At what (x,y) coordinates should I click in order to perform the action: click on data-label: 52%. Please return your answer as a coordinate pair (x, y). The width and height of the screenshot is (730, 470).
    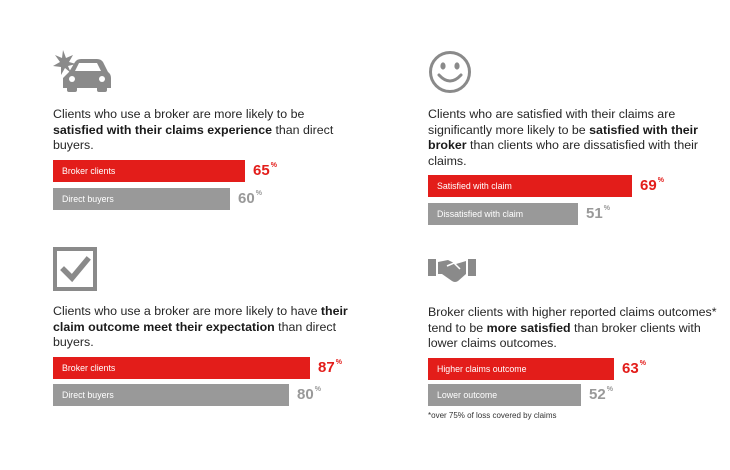
    Looking at the image, I should click on (601, 395).